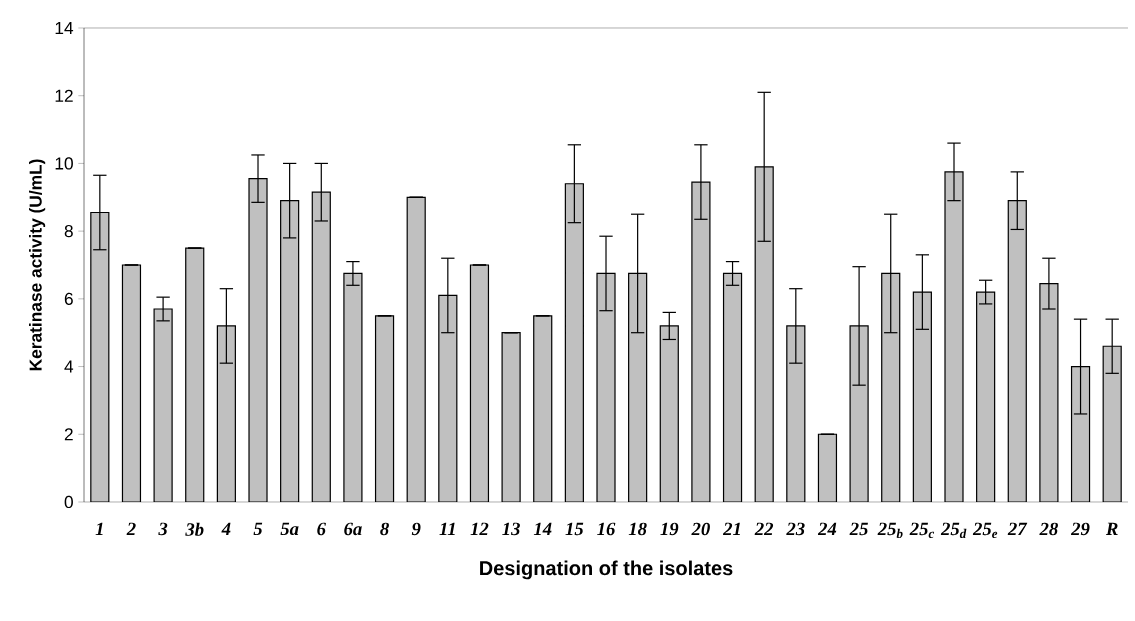 This screenshot has height=621, width=1135. What do you see at coordinates (194, 529) in the screenshot?
I see `x-tick-label: 3b` at bounding box center [194, 529].